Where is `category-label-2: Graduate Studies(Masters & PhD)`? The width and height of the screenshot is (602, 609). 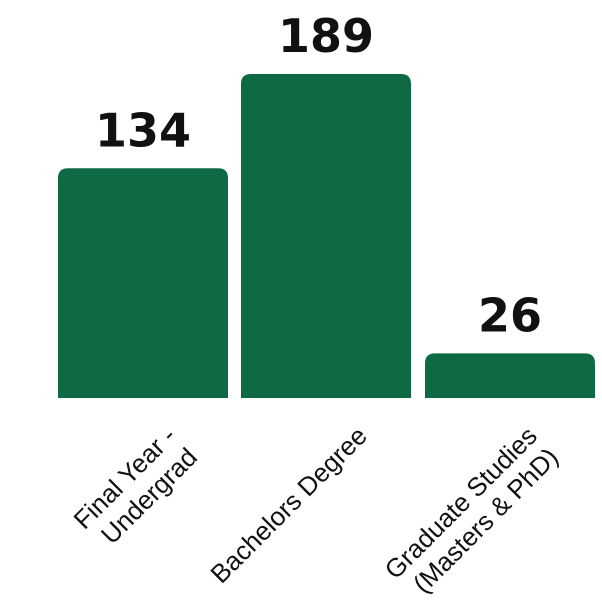
category-label-2: Graduate Studies(Masters & PhD) is located at coordinates (471, 510).